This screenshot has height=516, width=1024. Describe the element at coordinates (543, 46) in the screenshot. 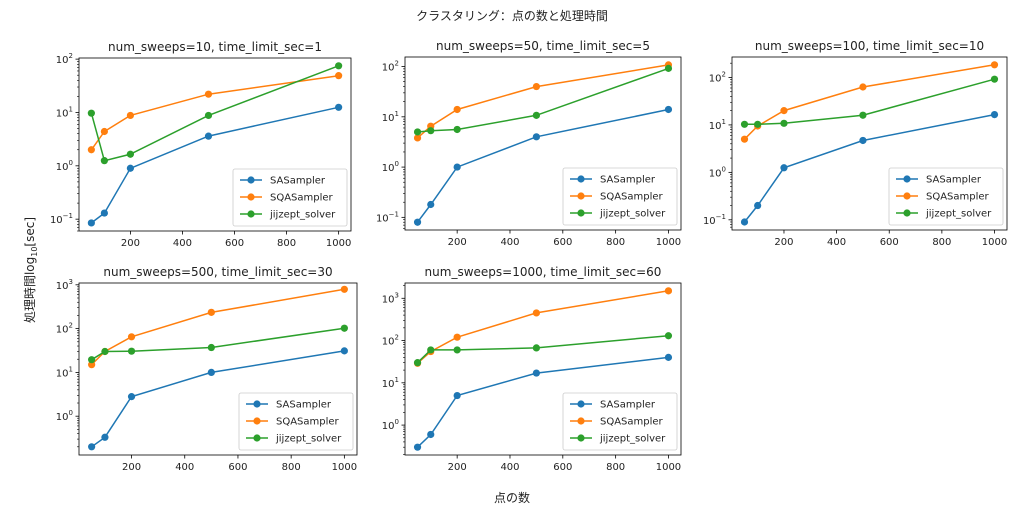

I see `subplot-title: num_sweeps=50, time_limit_sec=5` at that location.